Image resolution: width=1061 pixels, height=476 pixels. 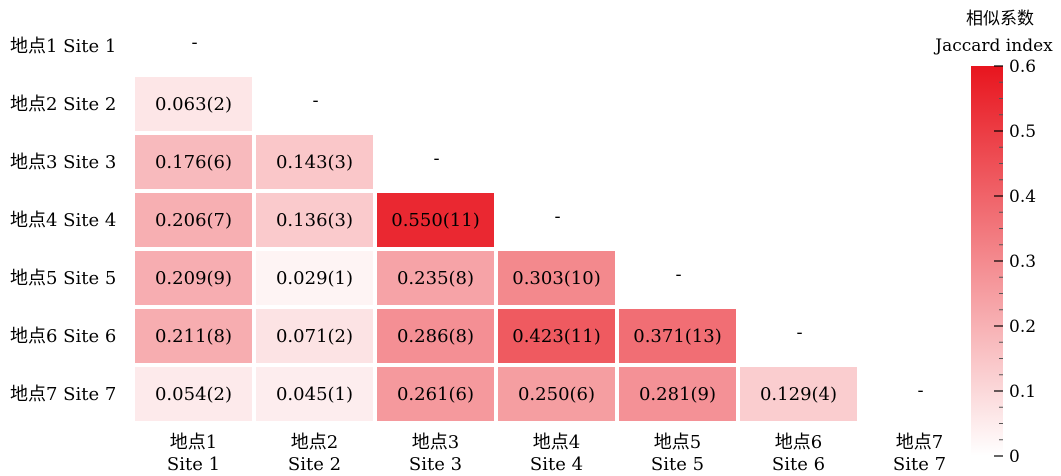 I want to click on cell-value-label: 0.303(10), so click(x=556, y=278).